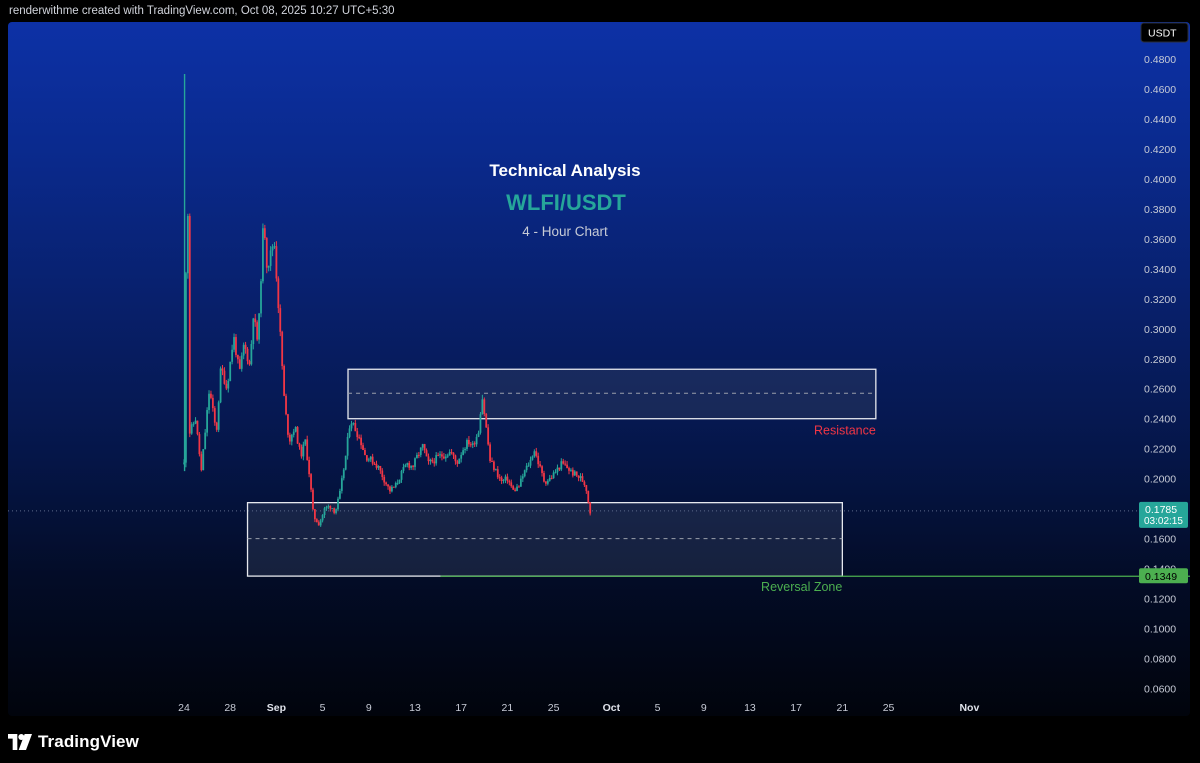  Describe the element at coordinates (1160, 690) in the screenshot. I see `price-tick-label: 0.0600` at that location.